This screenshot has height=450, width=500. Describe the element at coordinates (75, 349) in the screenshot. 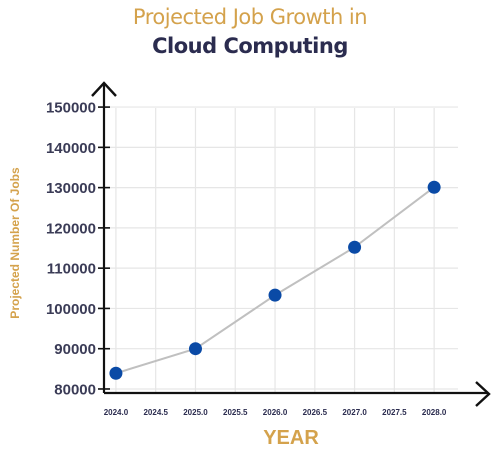

I see `y-tick-label: 90000` at that location.